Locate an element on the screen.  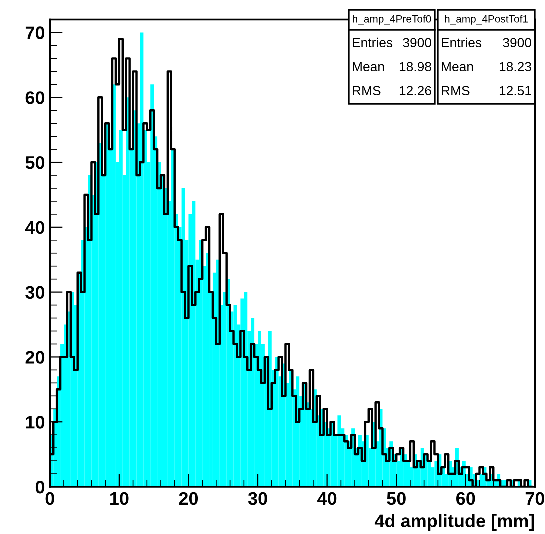
x-tick-label: 20 is located at coordinates (188, 499).